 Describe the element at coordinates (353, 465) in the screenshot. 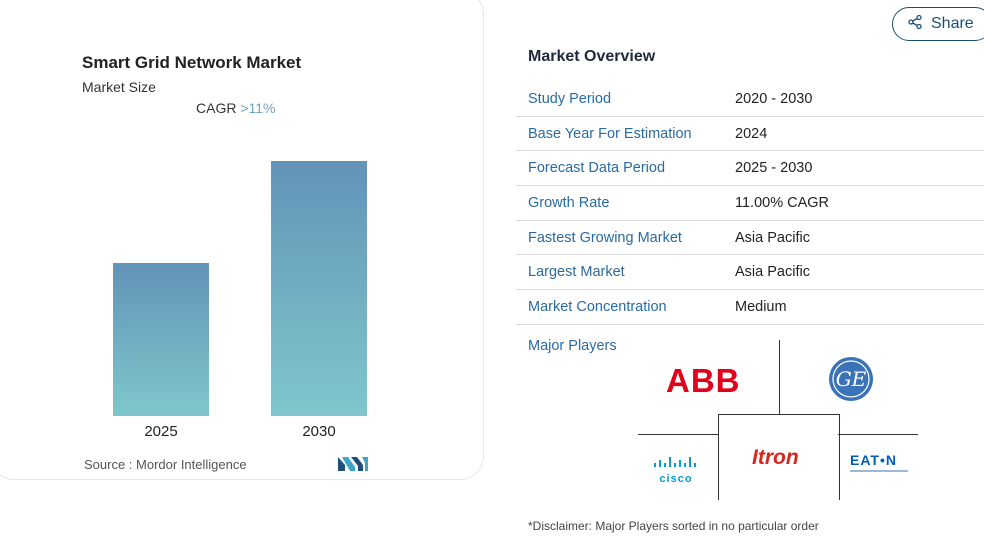

I see `mordor-intelligence-logo` at that location.